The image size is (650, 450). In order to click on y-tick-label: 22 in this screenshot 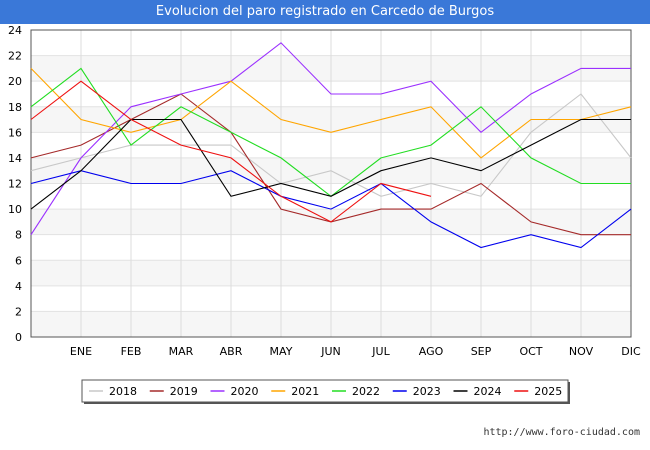, I will do `click(15, 56)`.